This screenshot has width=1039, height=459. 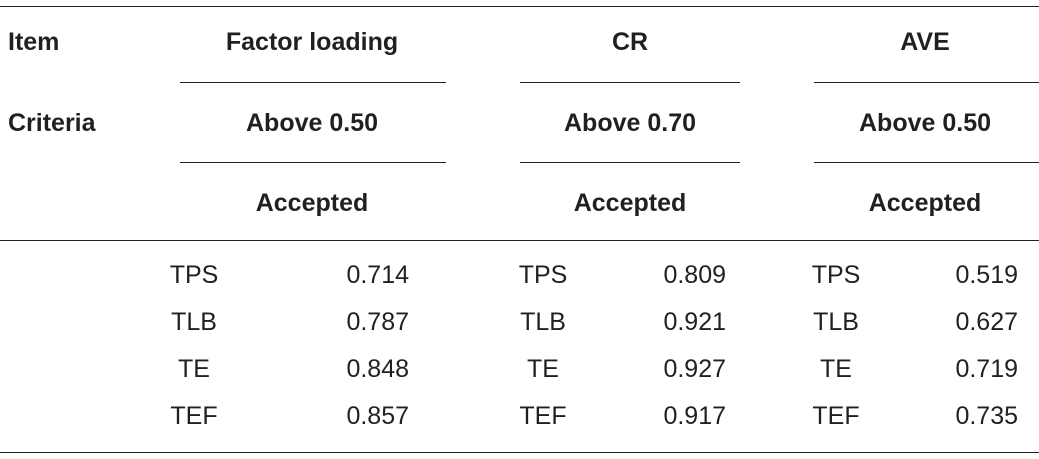 I want to click on cr-value: 0.927, so click(x=694, y=369).